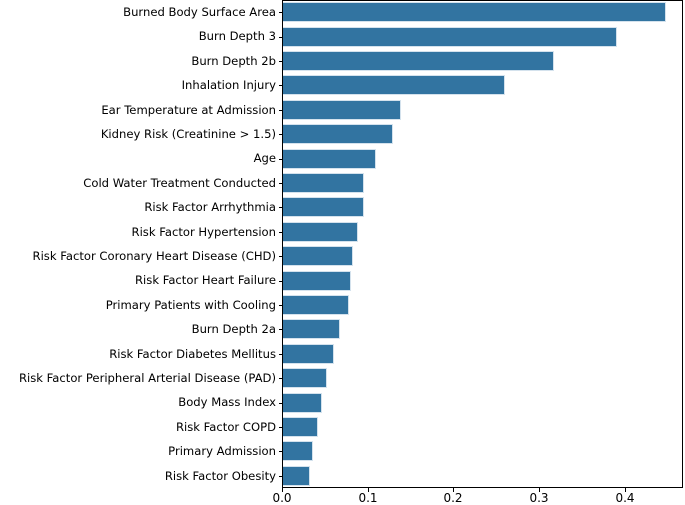 The image size is (685, 505). Describe the element at coordinates (205, 280) in the screenshot. I see `y-tick-label: Risk Factor Heart Failure` at that location.